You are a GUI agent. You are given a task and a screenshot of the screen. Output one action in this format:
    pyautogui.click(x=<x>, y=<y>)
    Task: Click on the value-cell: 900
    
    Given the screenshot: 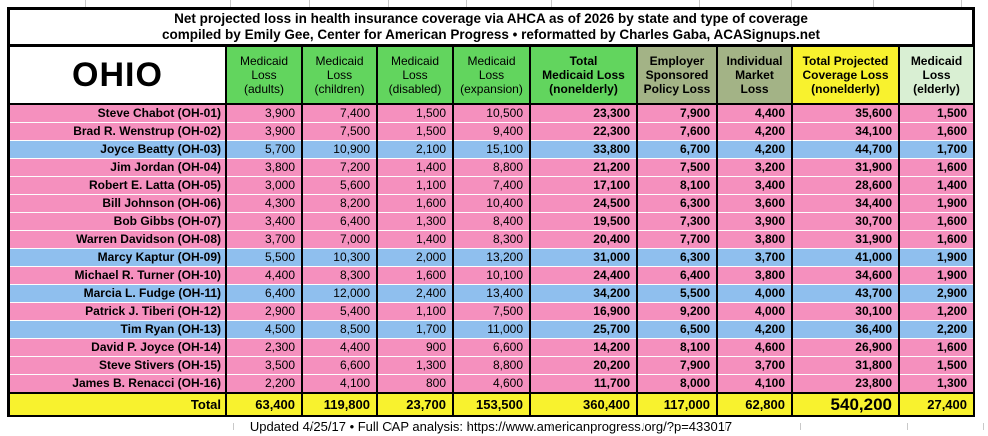 What is the action you would take?
    pyautogui.click(x=414, y=347)
    